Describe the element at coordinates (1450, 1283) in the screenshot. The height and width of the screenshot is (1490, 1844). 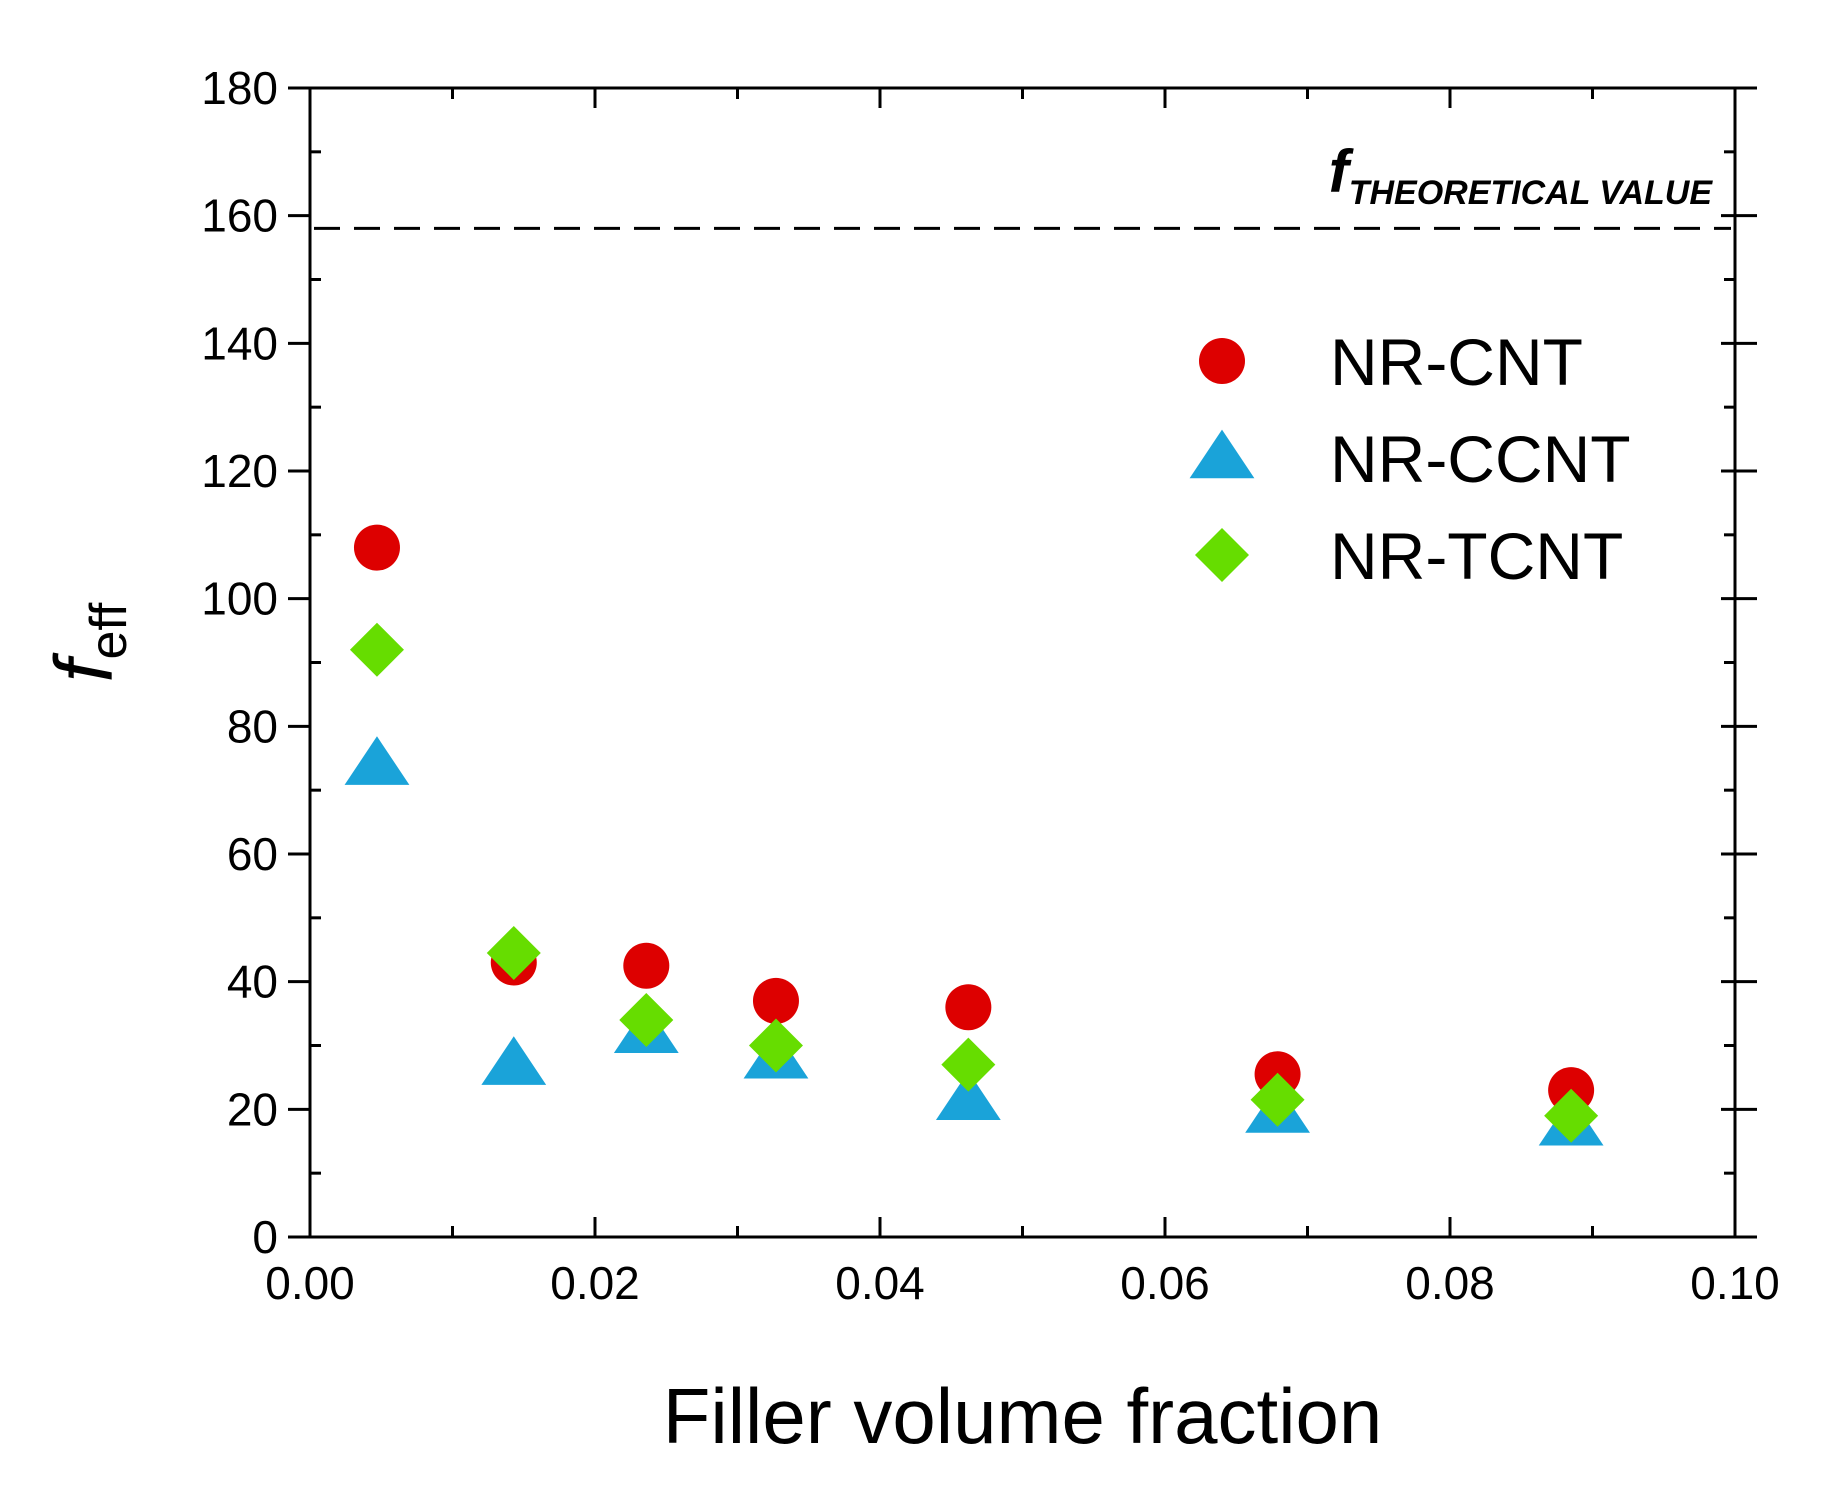
I see `x-tick-label: 0.08` at that location.